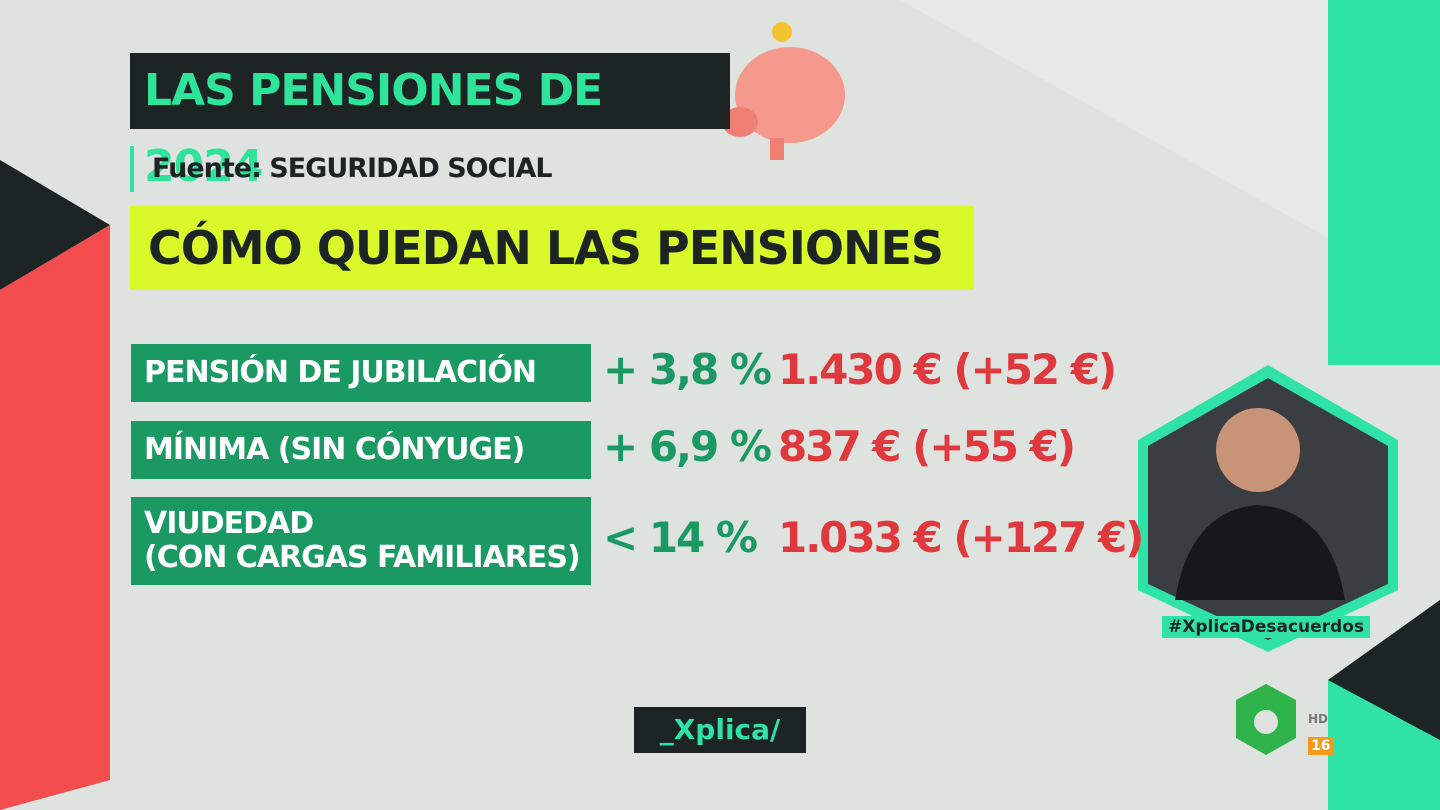  Describe the element at coordinates (1266, 719) in the screenshot. I see `channel-logo` at that location.